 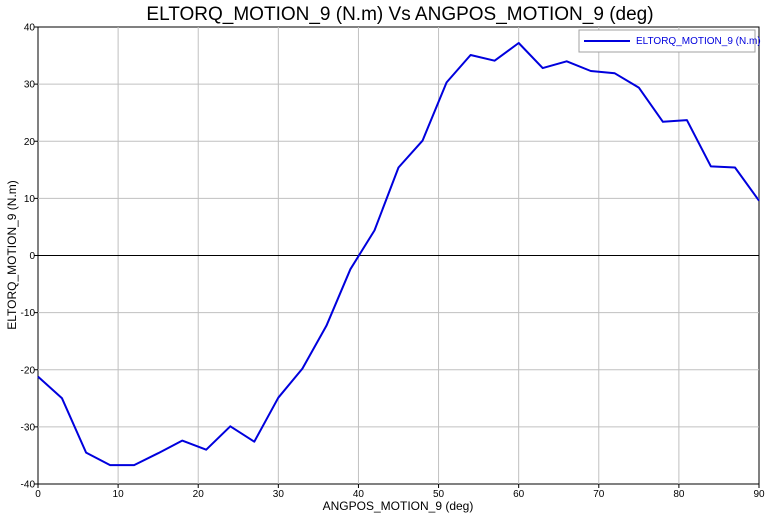 I want to click on y-tick-label: 0, so click(x=32, y=256).